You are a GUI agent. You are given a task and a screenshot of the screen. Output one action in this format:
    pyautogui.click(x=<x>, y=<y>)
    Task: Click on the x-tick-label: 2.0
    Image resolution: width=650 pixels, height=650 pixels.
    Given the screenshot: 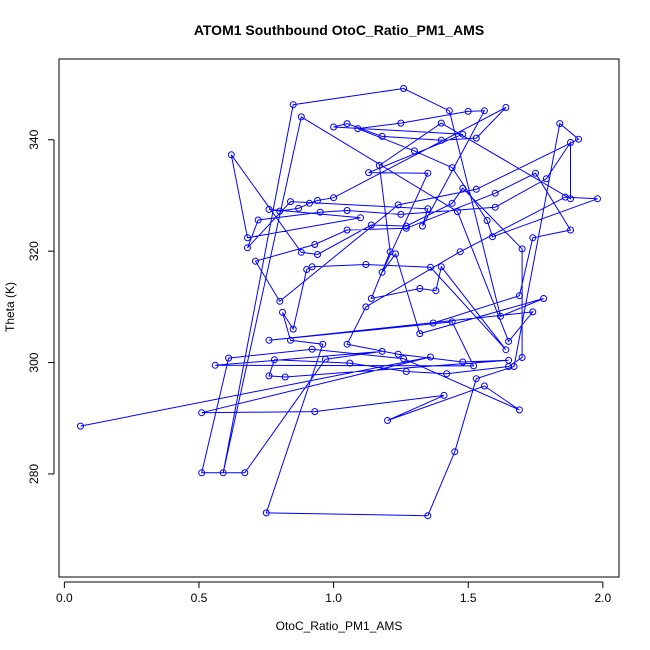 What is the action you would take?
    pyautogui.click(x=603, y=598)
    